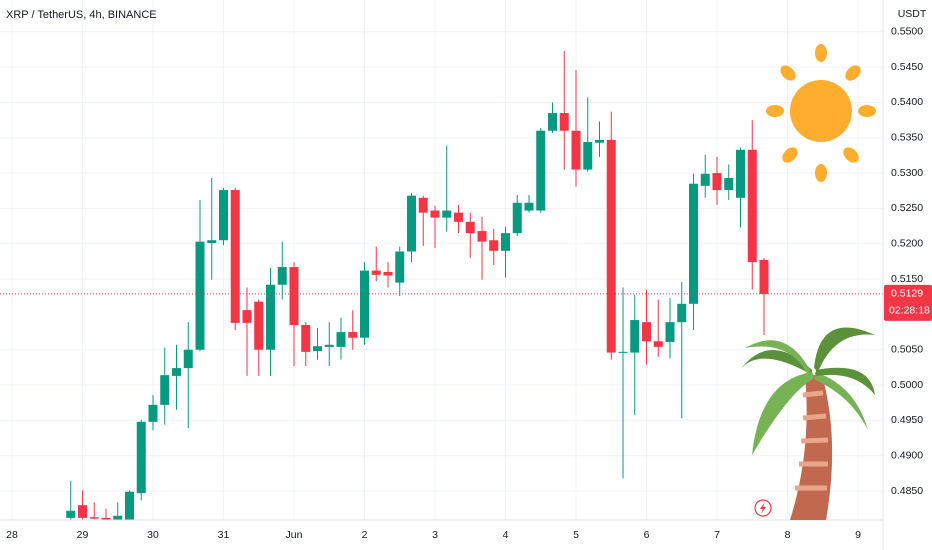 This screenshot has height=550, width=932. I want to click on y-tick-label: 0.5050, so click(907, 350).